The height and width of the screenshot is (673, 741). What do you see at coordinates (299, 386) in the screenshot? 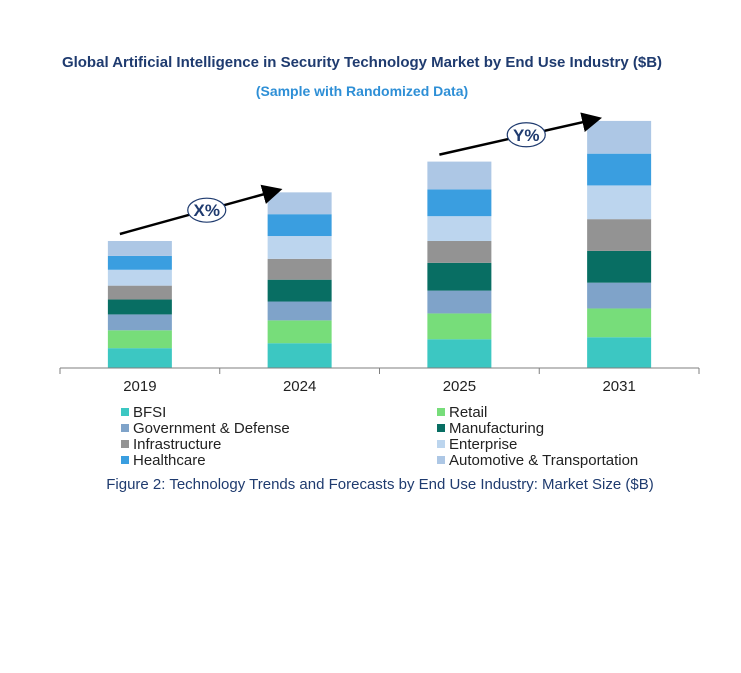
I see `x-tick-label-2024: 2024` at bounding box center [299, 386].